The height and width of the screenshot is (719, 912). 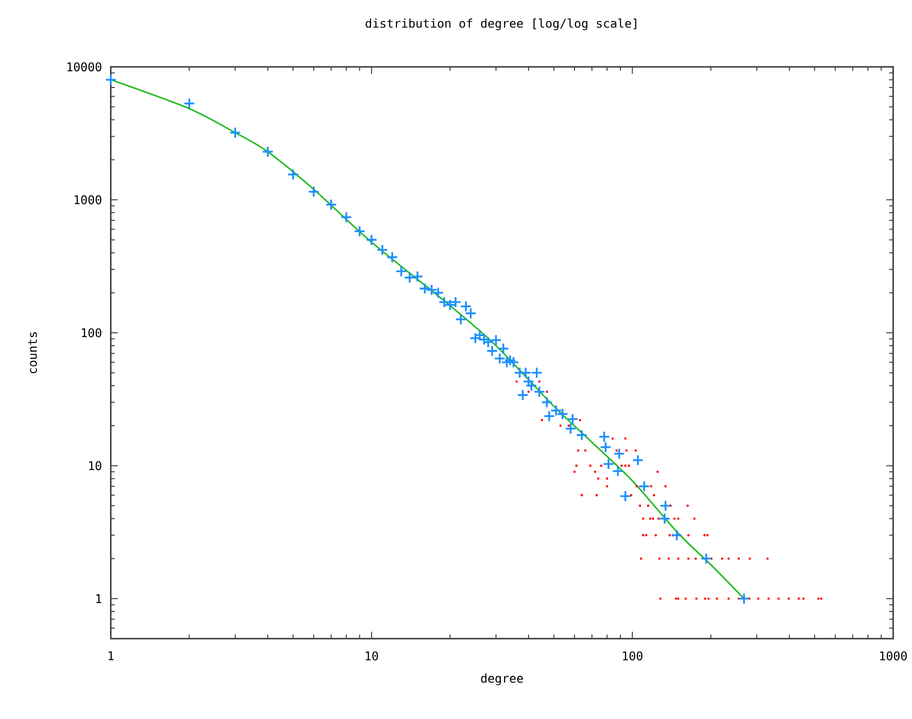 I want to click on y-tick-label: 100, so click(x=92, y=333).